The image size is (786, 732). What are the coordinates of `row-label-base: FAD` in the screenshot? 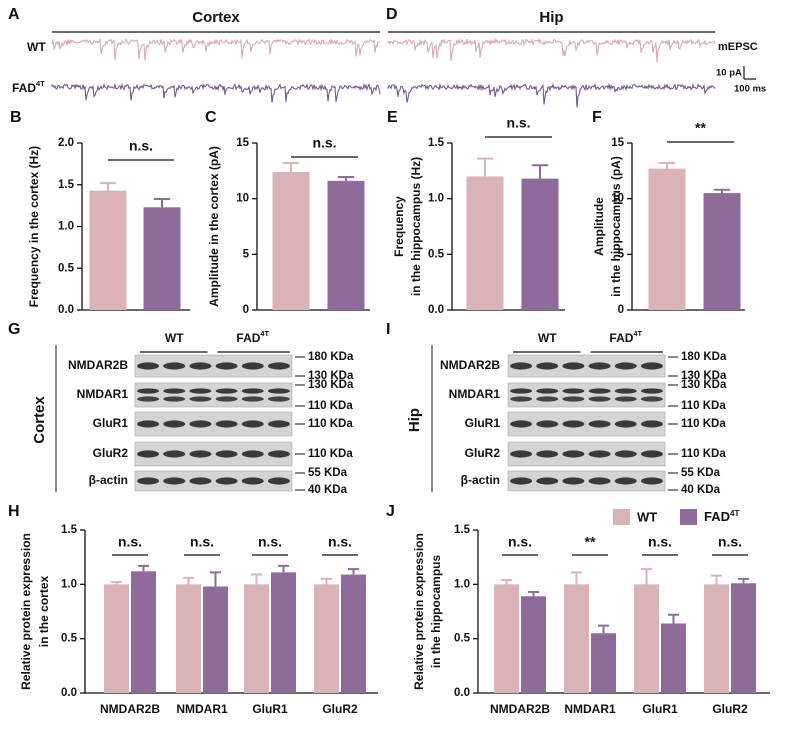 It's located at (24, 88).